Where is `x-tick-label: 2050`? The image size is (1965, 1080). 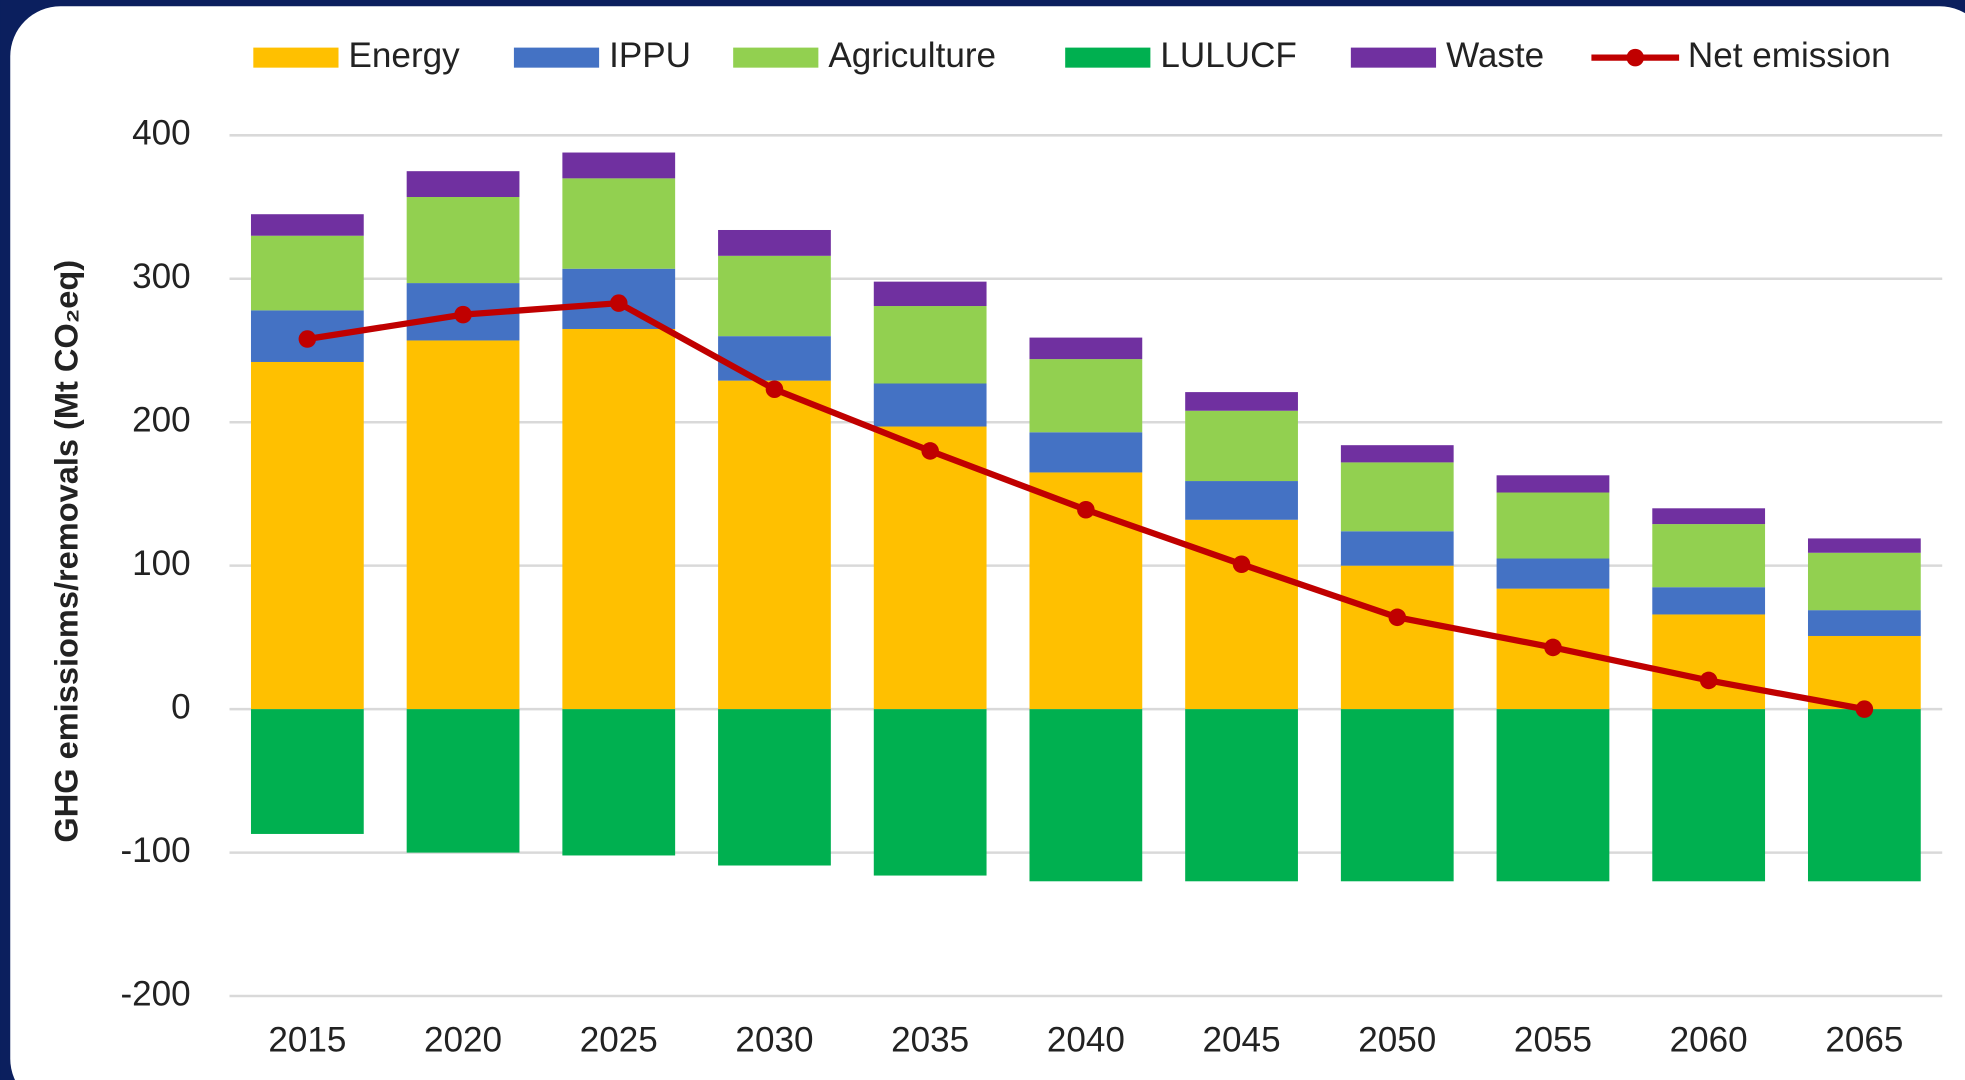 x-tick-label: 2050 is located at coordinates (1397, 1040).